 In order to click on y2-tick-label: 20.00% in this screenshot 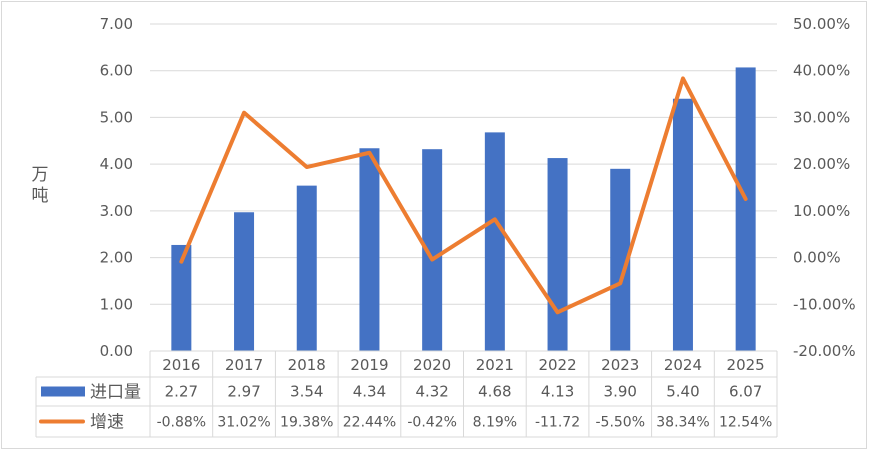, I will do `click(821, 164)`.